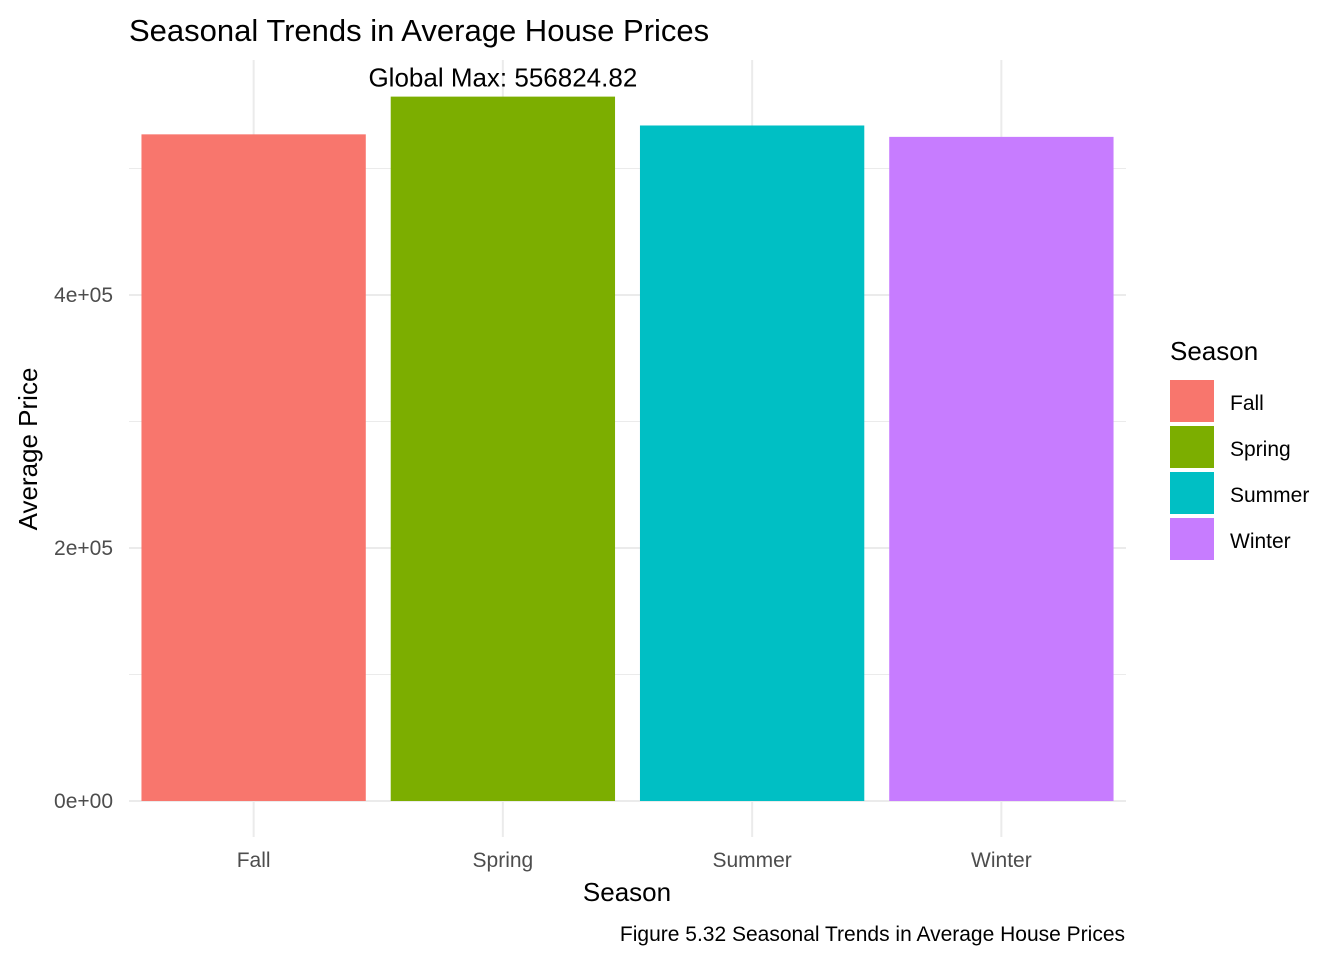 This screenshot has width=1344, height=960. What do you see at coordinates (1260, 449) in the screenshot?
I see `legend-label-spring: Spring` at bounding box center [1260, 449].